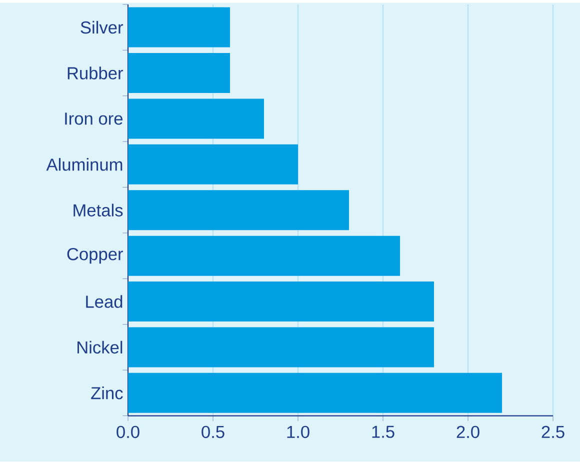 This screenshot has height=462, width=580. I want to click on x-tick-label: 2.0, so click(468, 432).